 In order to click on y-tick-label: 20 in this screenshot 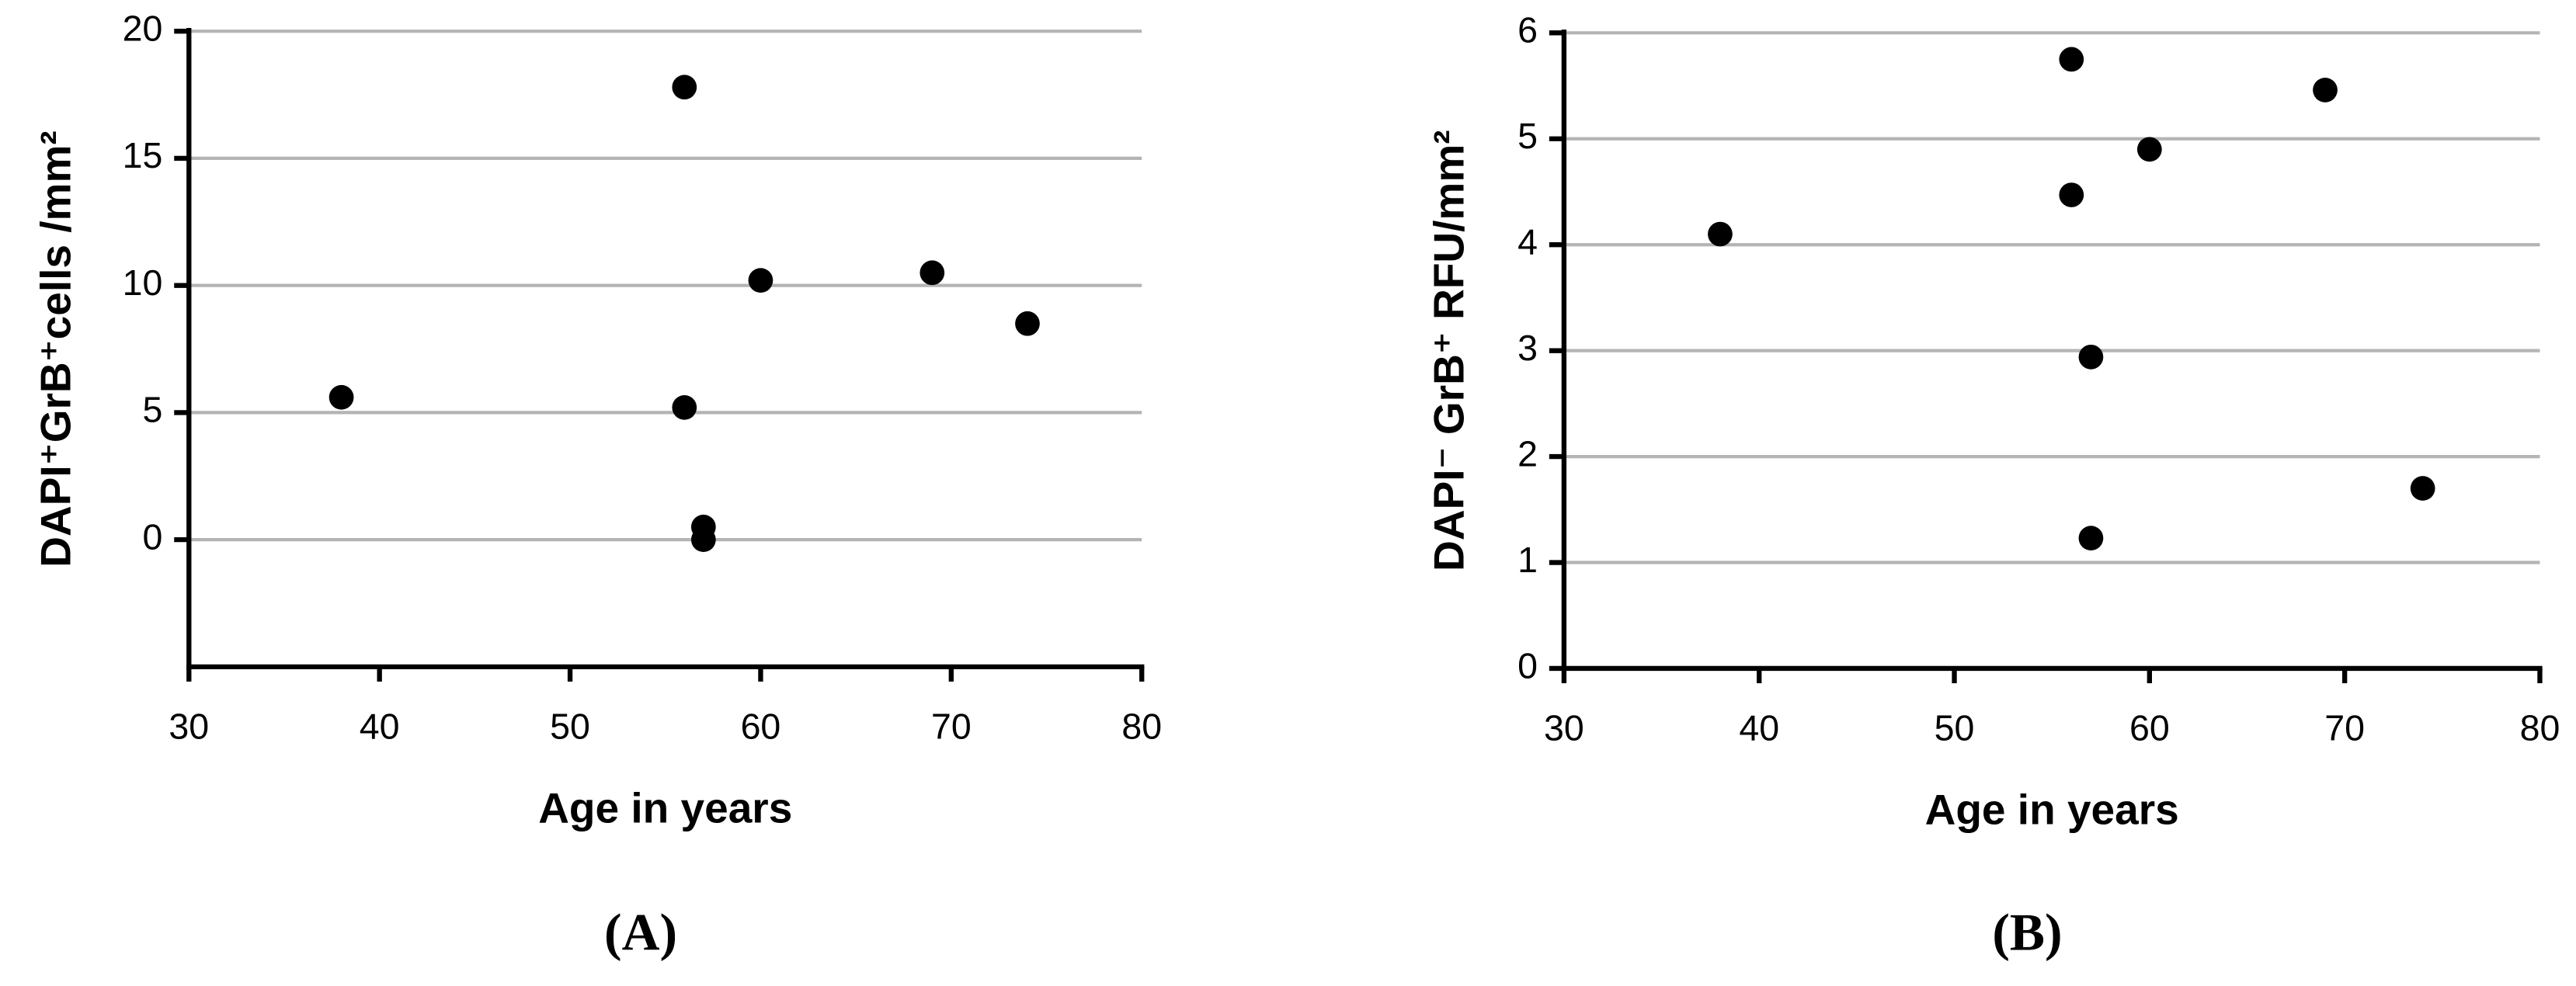, I will do `click(143, 28)`.